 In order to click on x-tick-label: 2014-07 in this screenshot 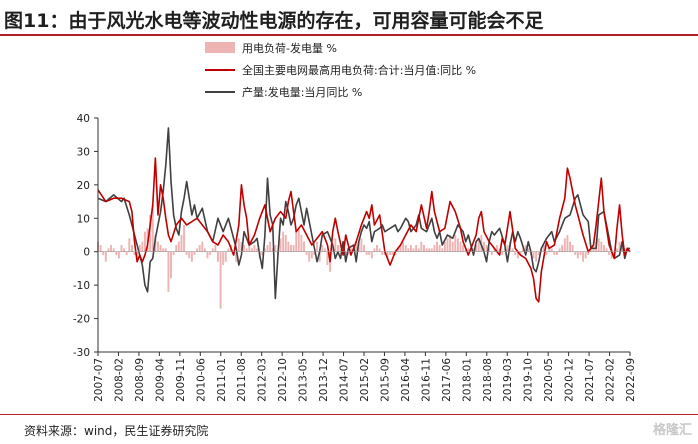, I will do `click(345, 380)`.